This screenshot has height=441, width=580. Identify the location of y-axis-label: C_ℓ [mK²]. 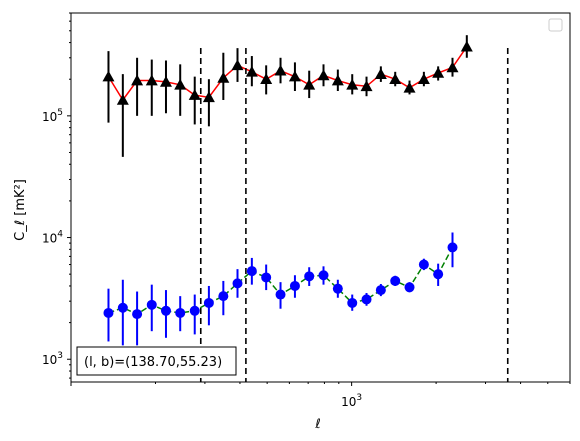
(20, 210).